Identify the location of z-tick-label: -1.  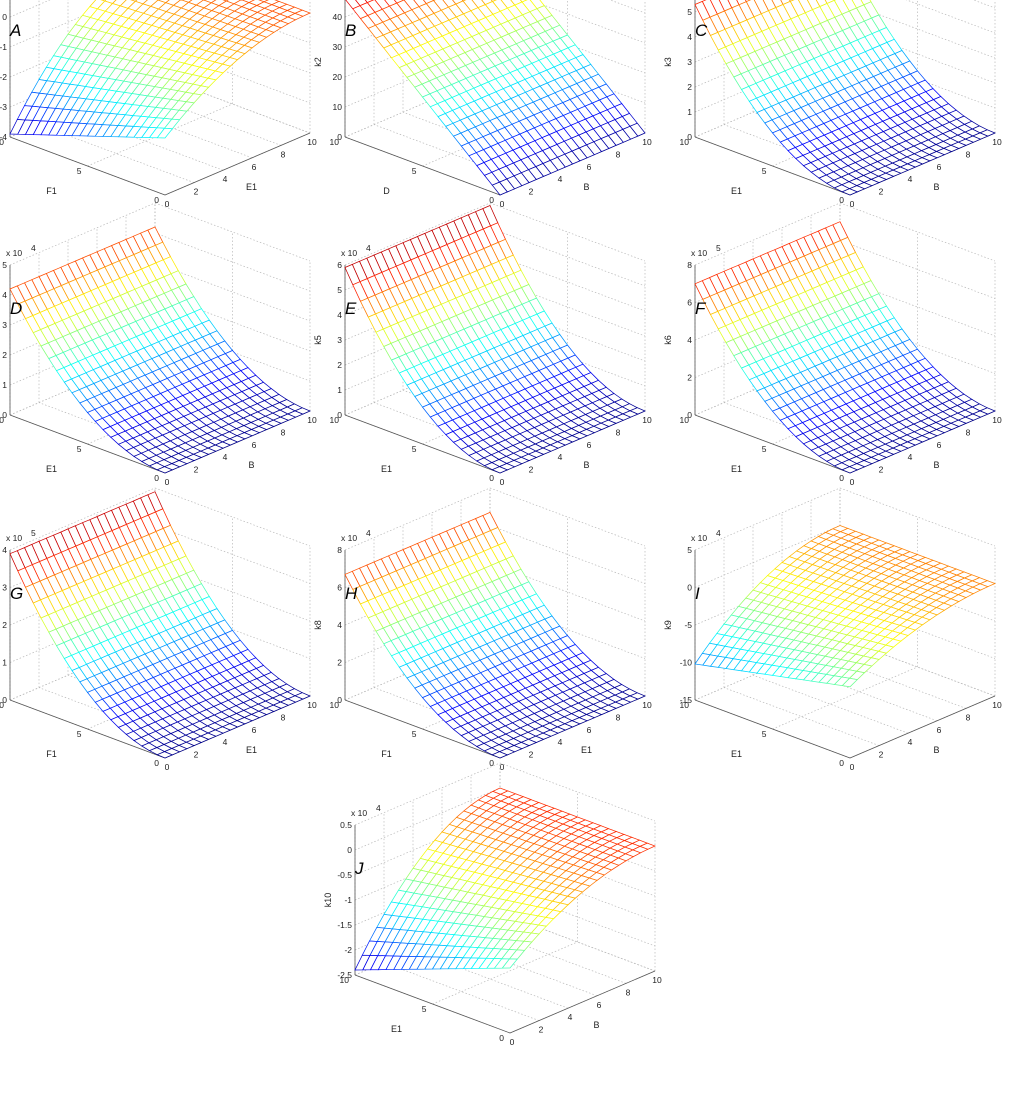
(348, 900).